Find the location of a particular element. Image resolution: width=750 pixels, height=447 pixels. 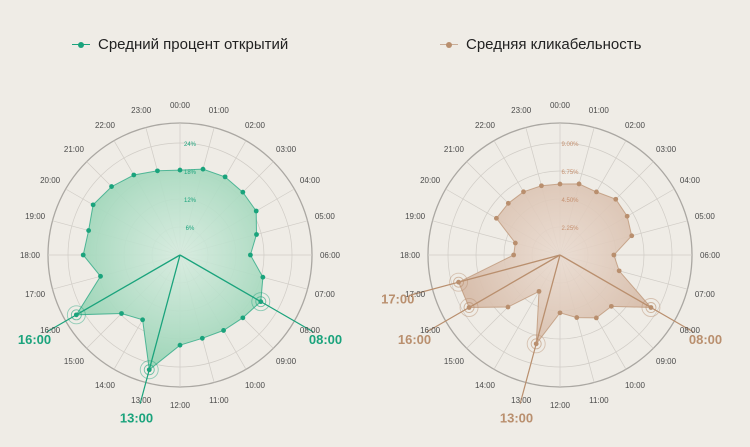

legend-open-rate: Средний процент открытий is located at coordinates (180, 44).